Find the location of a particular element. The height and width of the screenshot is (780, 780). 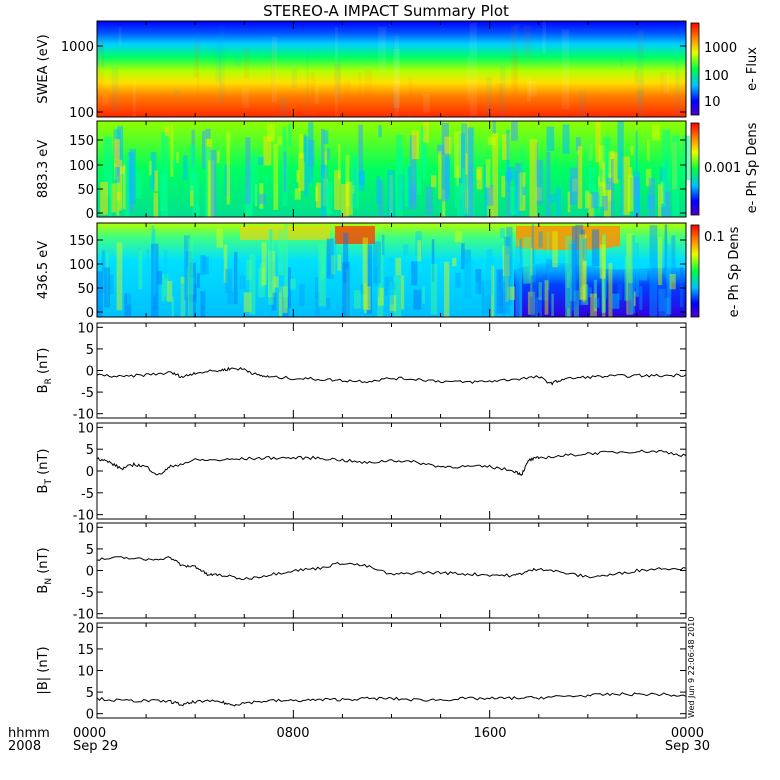

panel-BT: 10 5 0 -5 -10 BT (nT) is located at coordinates (361, 472).